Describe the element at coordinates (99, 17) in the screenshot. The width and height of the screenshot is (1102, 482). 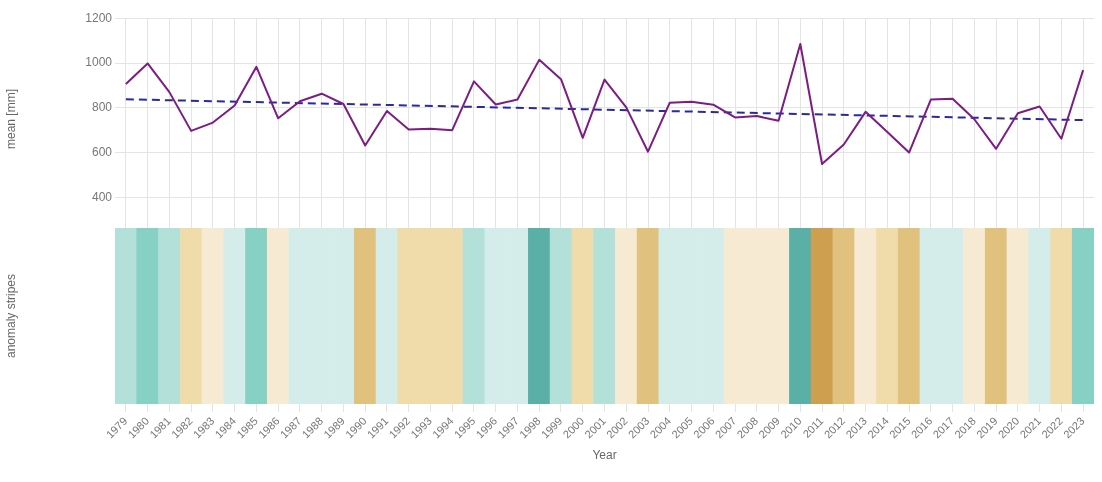
I see `y-tick-label: 1200` at that location.